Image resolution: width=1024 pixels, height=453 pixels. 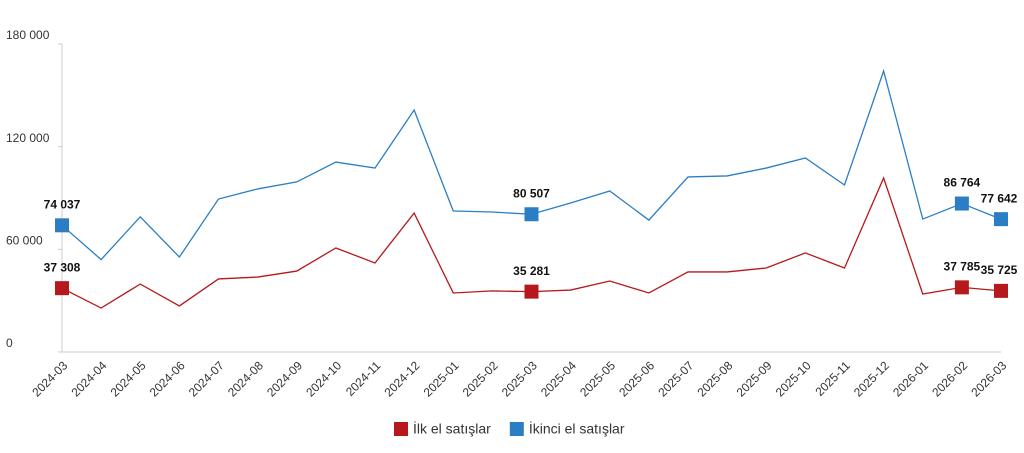 I want to click on x-tick-label: 2025-08, so click(x=714, y=378).